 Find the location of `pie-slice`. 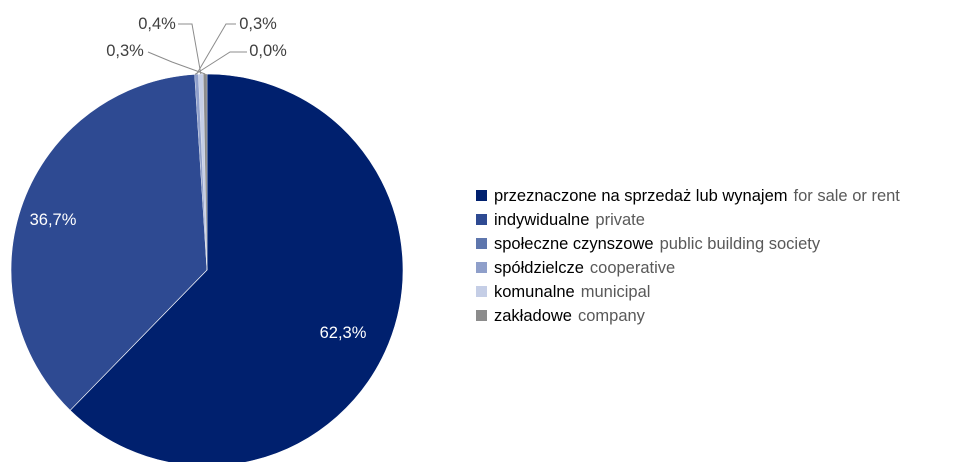

pie-slice is located at coordinates (205, 172).